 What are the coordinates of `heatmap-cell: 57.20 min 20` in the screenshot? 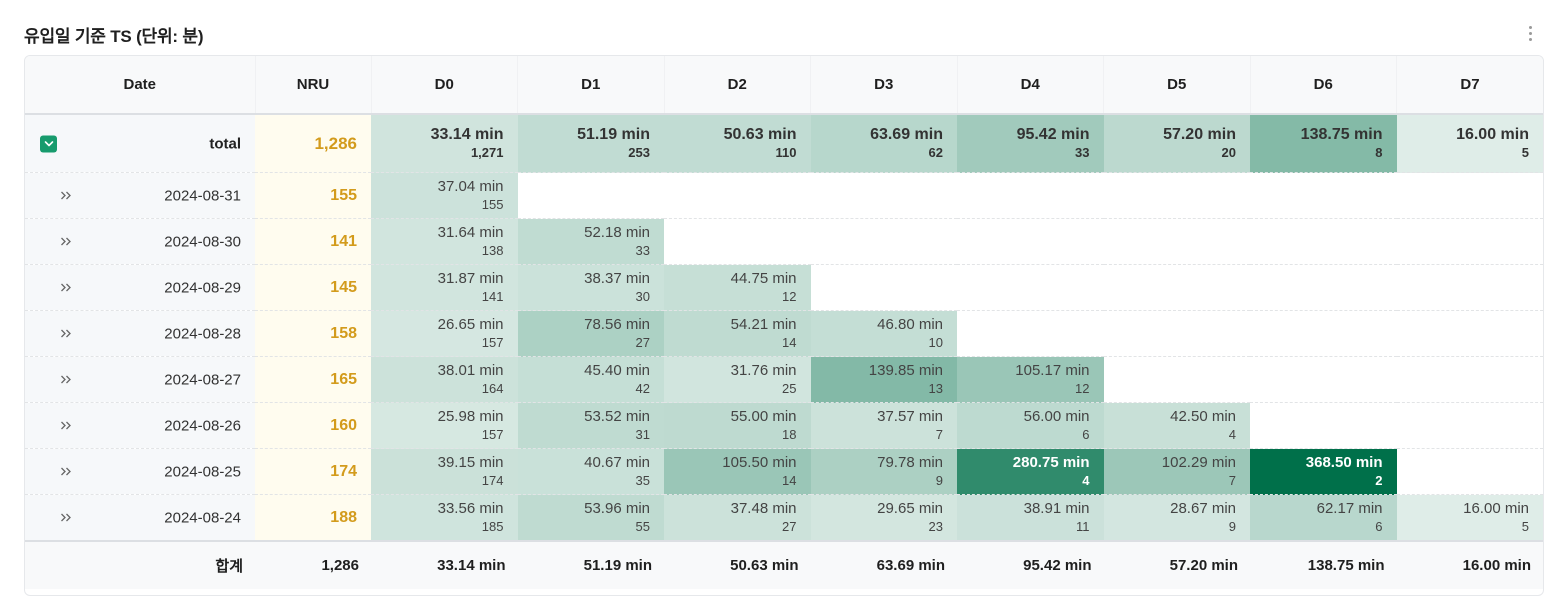 It's located at (1176, 143).